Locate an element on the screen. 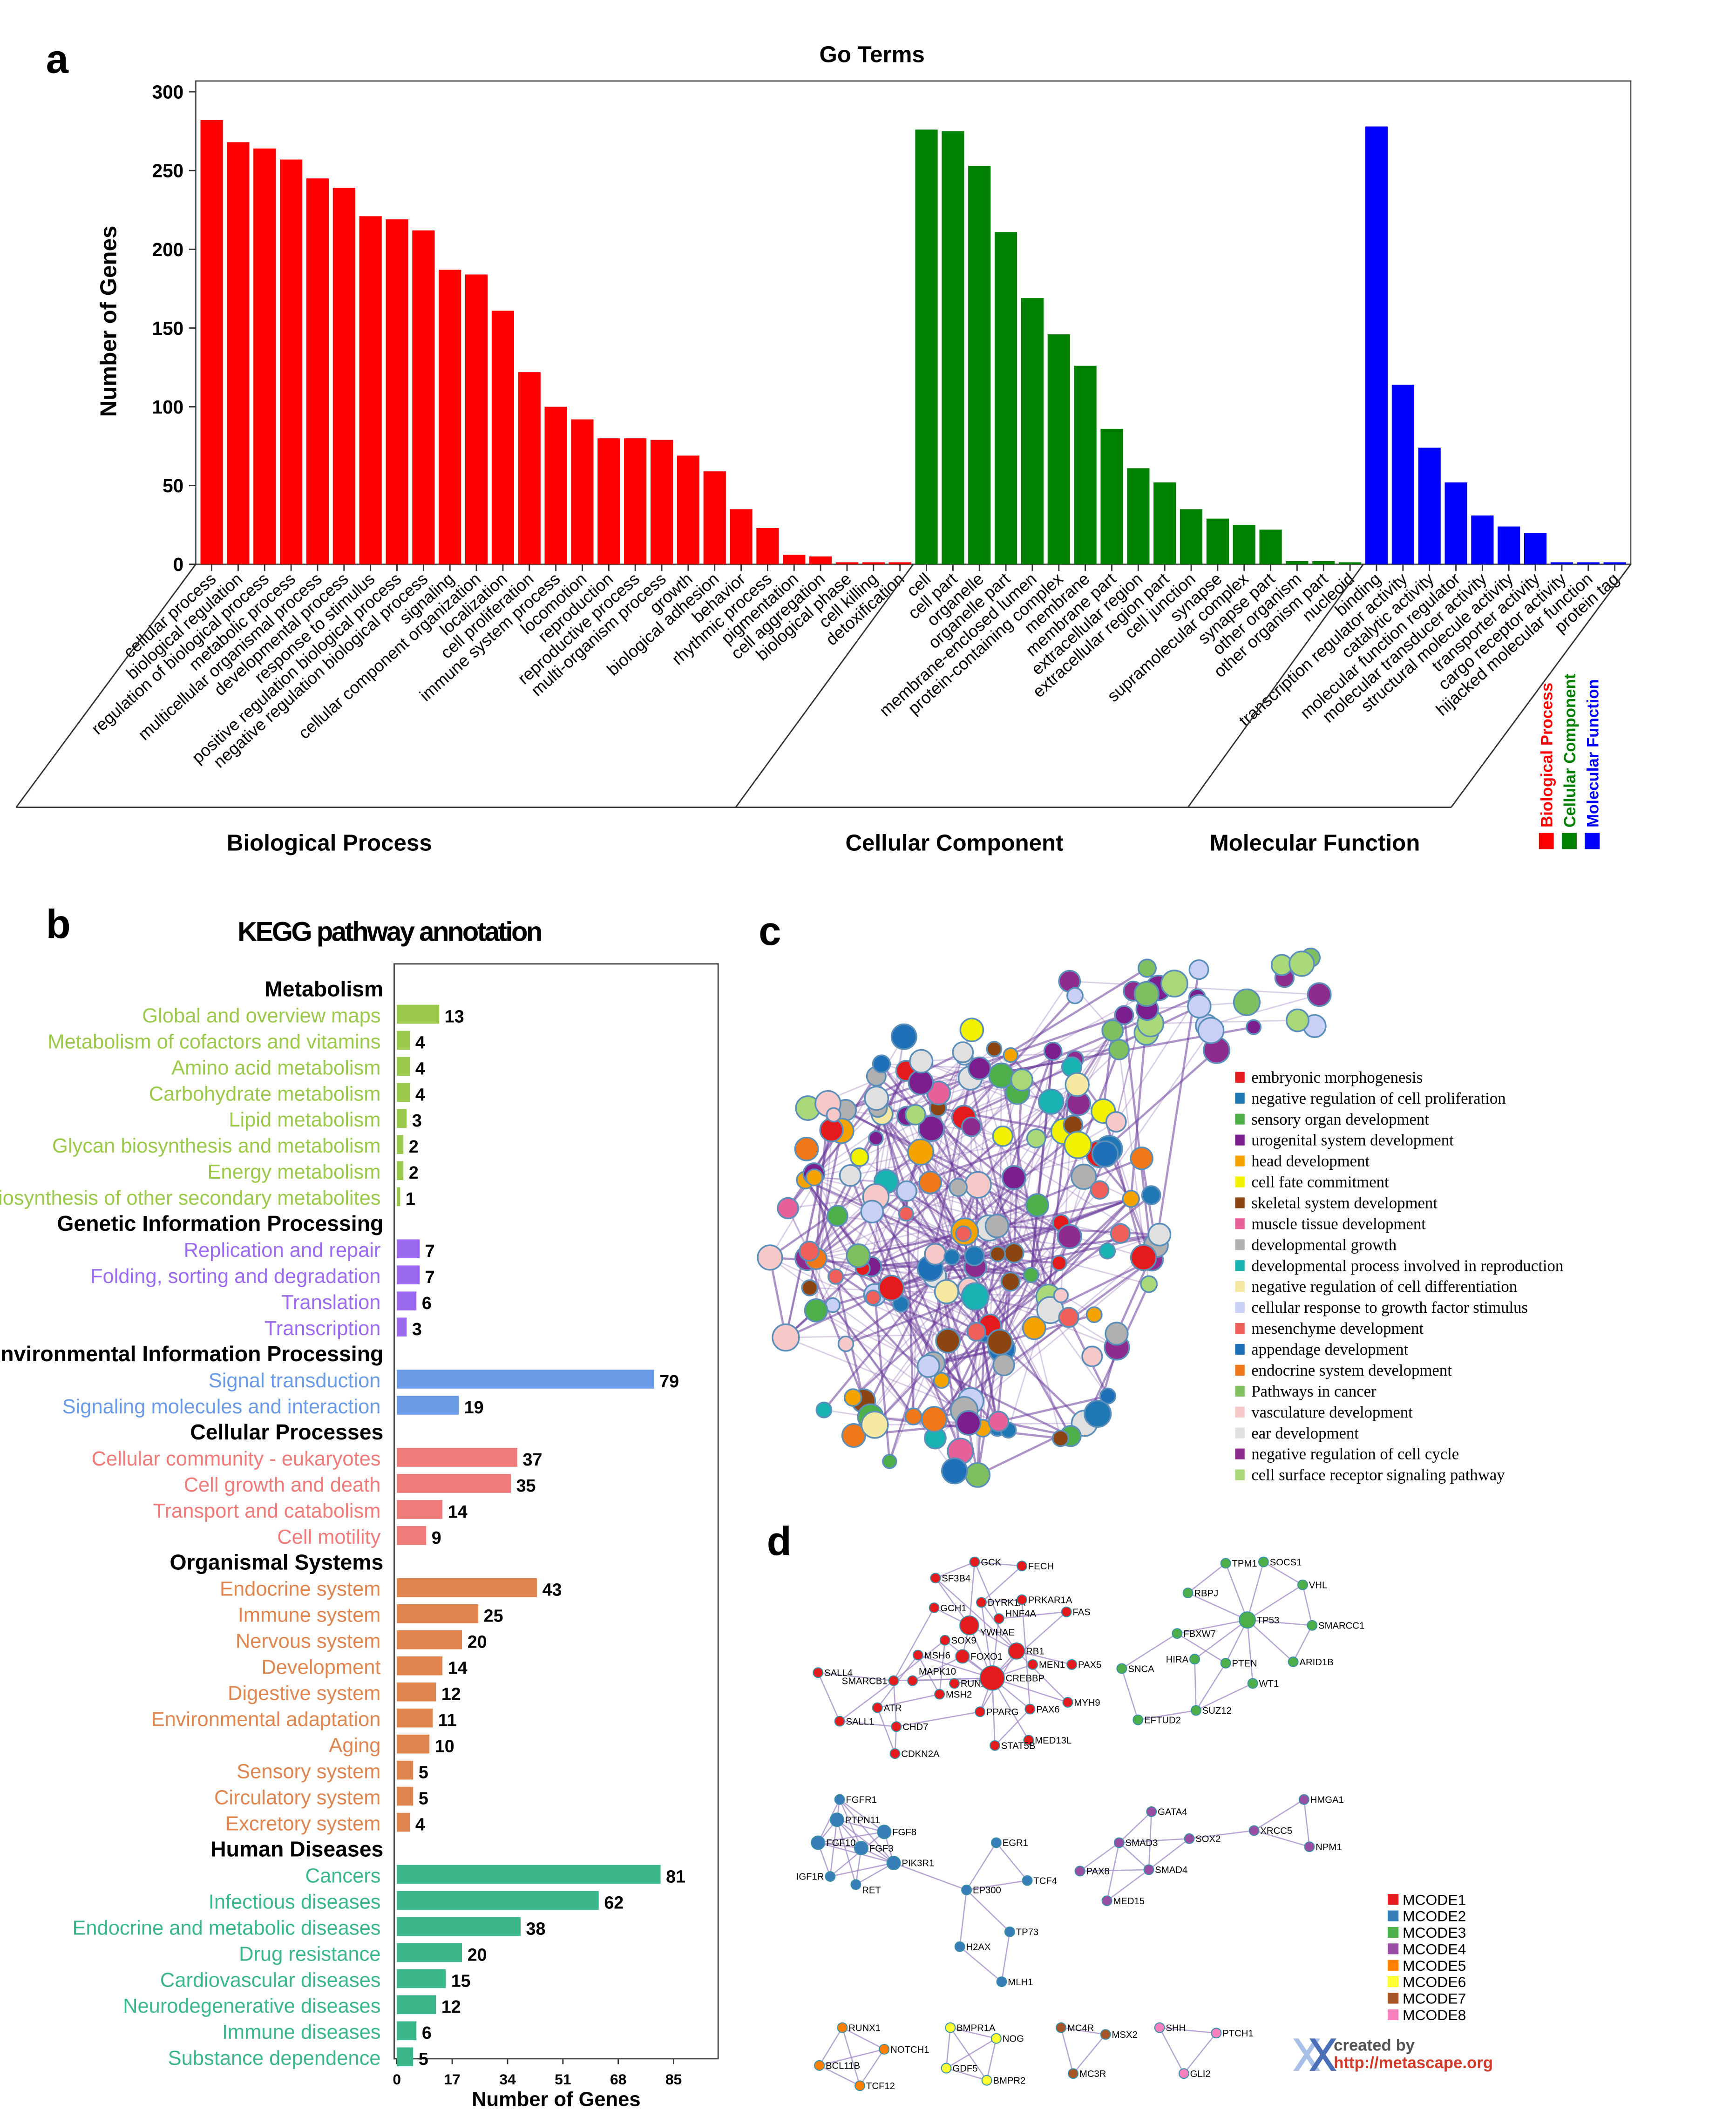 This screenshot has width=1736, height=2117. bar-synapse is located at coordinates (1217, 541).